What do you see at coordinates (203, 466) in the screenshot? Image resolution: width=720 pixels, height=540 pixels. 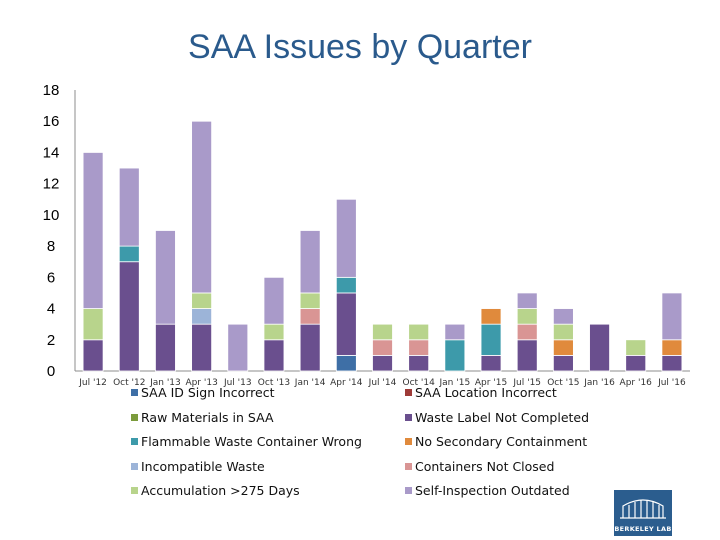 I see `legend-label: Incompatible Waste` at bounding box center [203, 466].